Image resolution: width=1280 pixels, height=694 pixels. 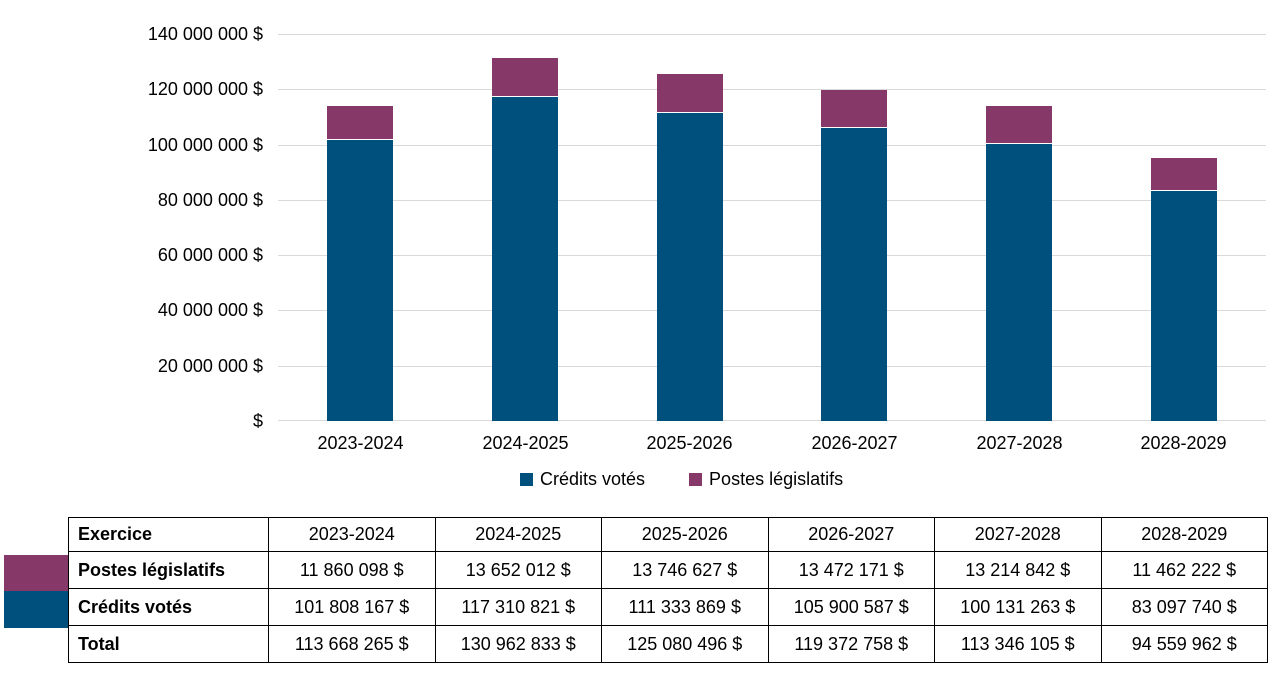 What do you see at coordinates (352, 607) in the screenshot?
I see `table-value-cell: 101 808 167 $` at bounding box center [352, 607].